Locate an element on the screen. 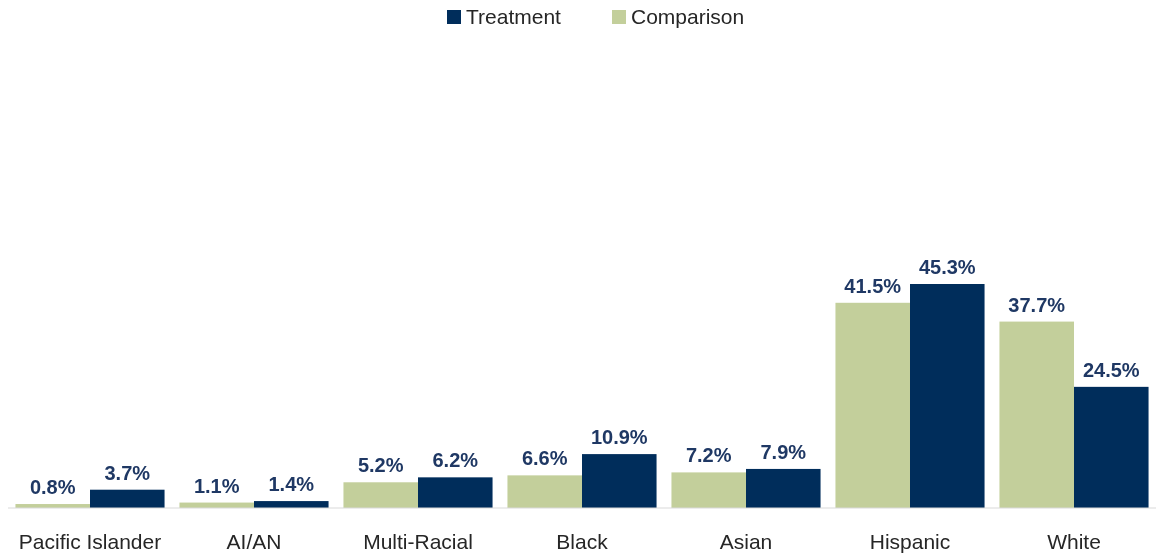 The image size is (1164, 557). data-label: 7.2% is located at coordinates (708, 455).